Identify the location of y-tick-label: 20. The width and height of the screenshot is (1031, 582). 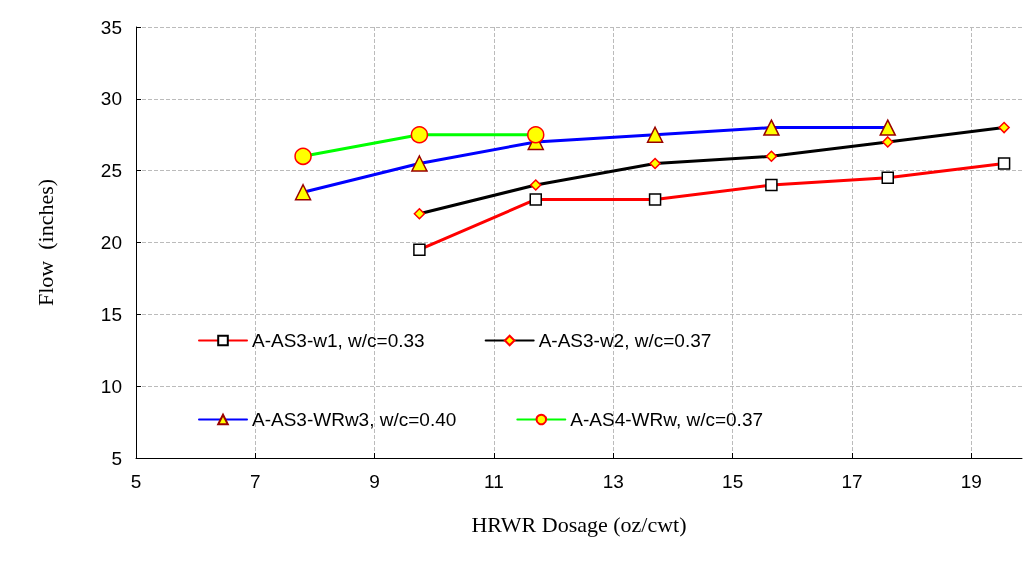
(111, 242).